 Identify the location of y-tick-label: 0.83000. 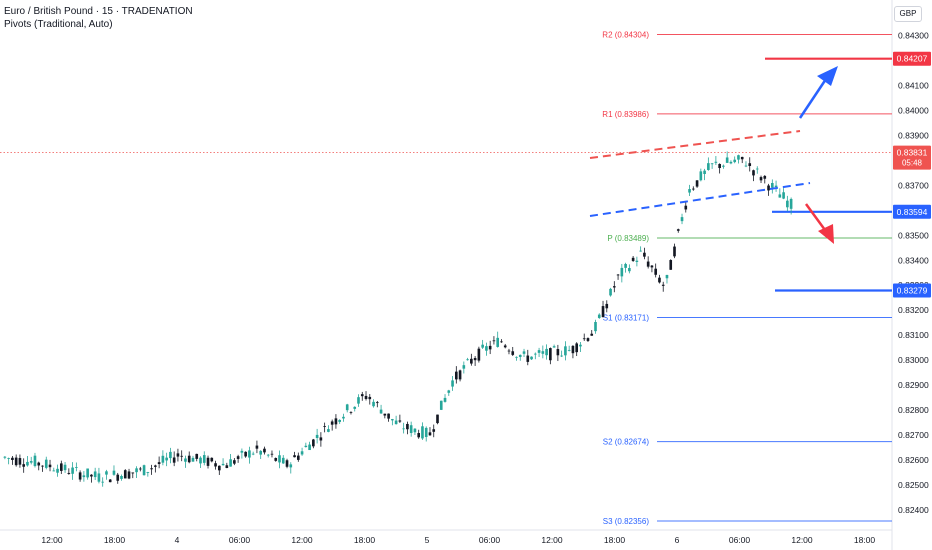
(913, 360).